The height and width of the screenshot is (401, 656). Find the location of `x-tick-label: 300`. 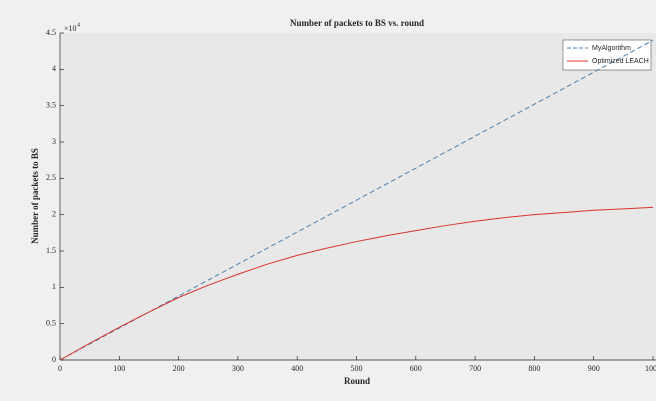

x-tick-label: 300 is located at coordinates (238, 368).